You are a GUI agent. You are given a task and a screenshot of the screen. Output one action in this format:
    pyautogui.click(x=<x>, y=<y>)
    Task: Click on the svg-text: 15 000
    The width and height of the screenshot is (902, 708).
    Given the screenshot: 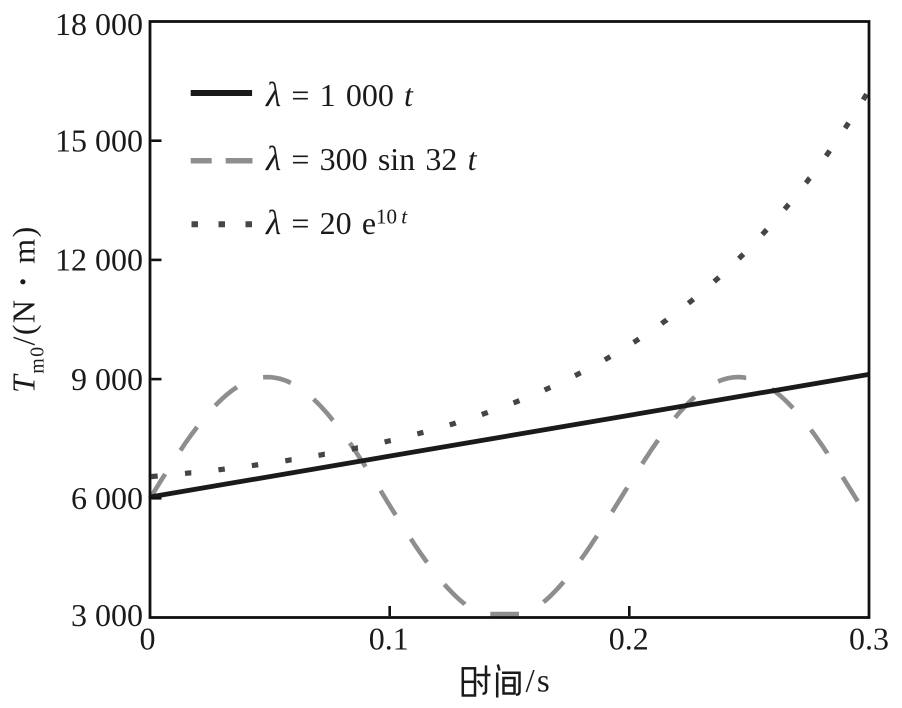 What is the action you would take?
    pyautogui.click(x=99, y=141)
    